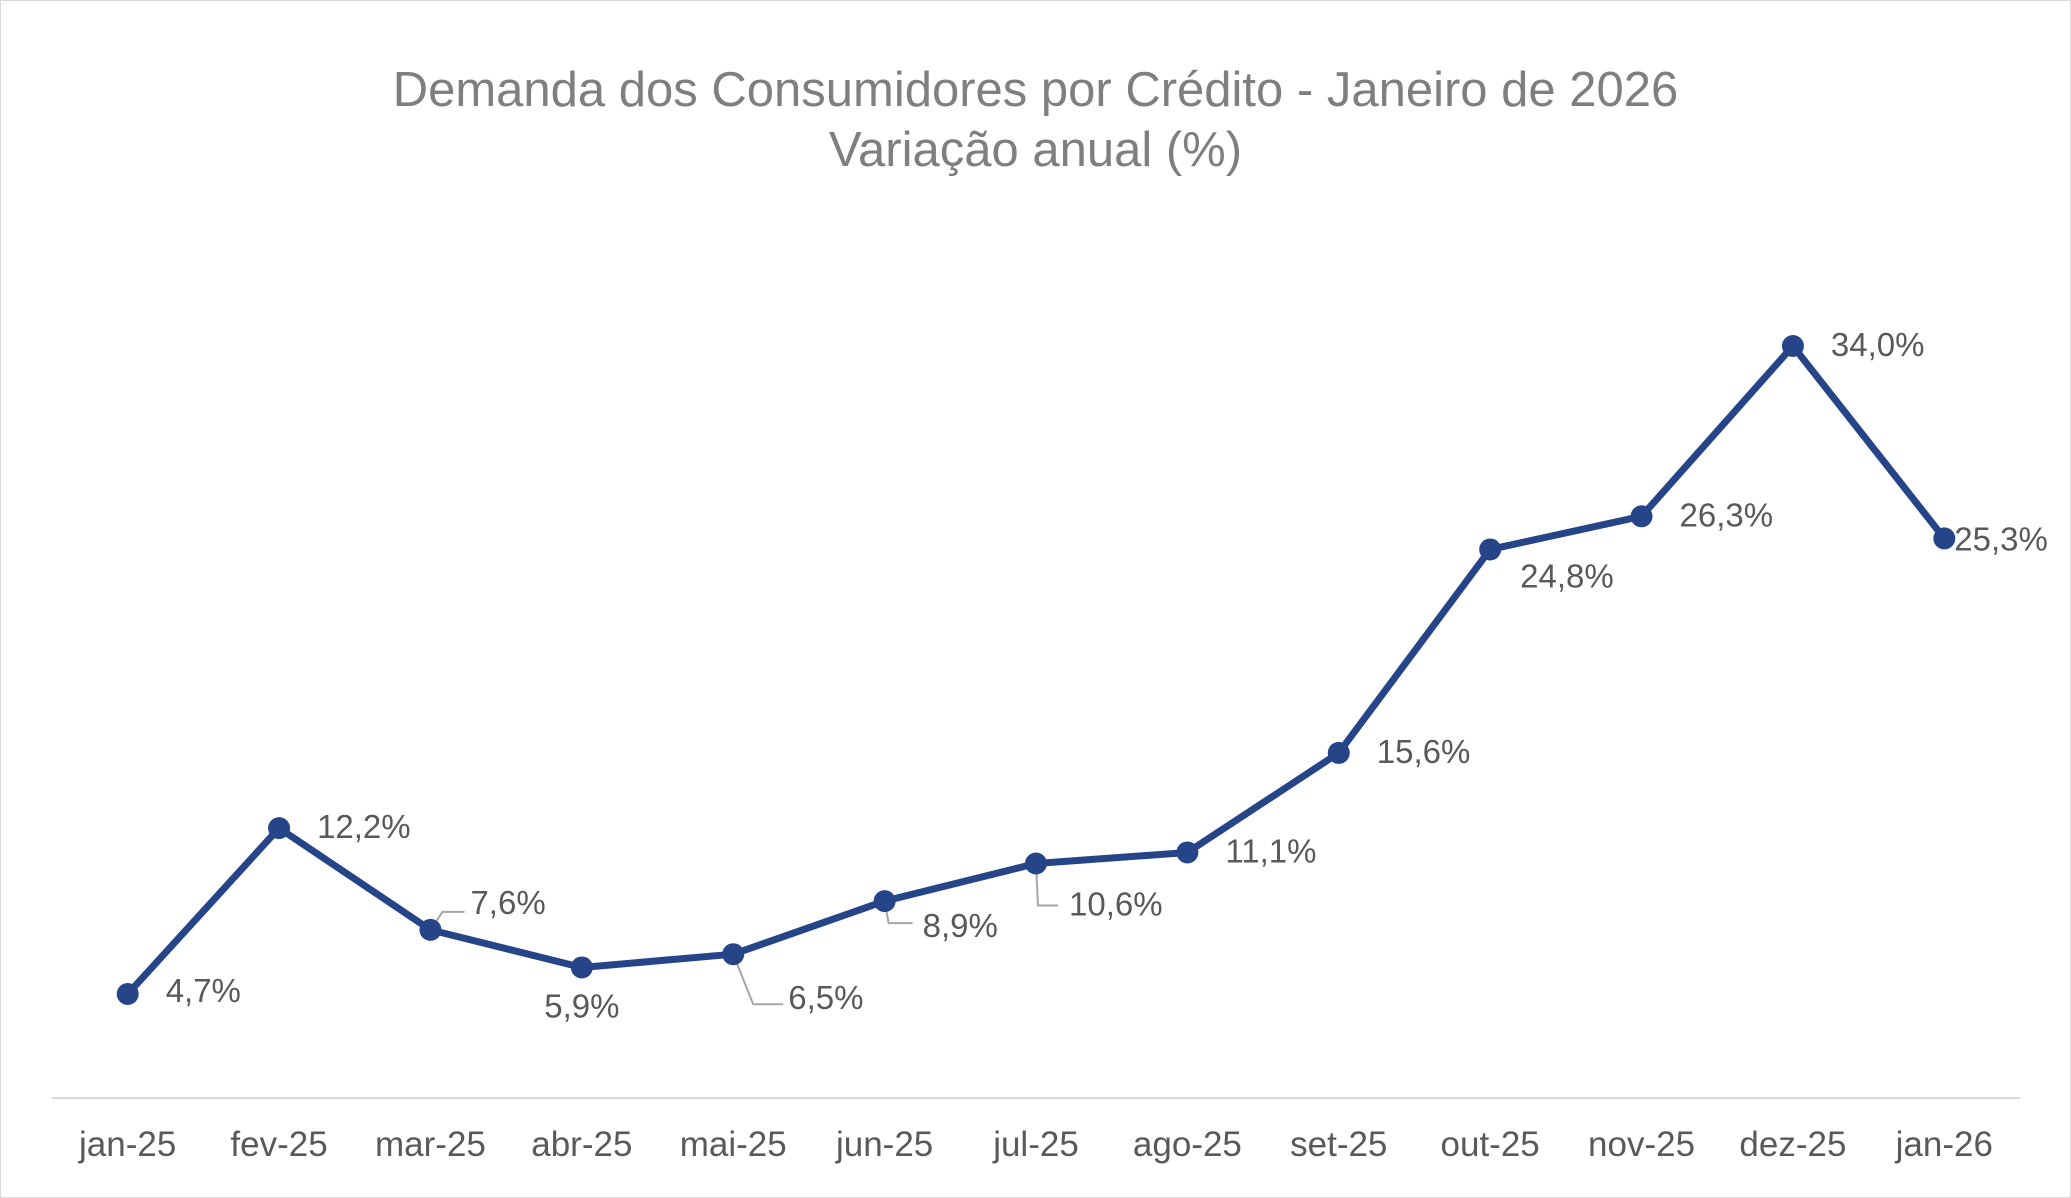 The width and height of the screenshot is (2071, 1198). Describe the element at coordinates (364, 826) in the screenshot. I see `data-label: 12,2%` at that location.